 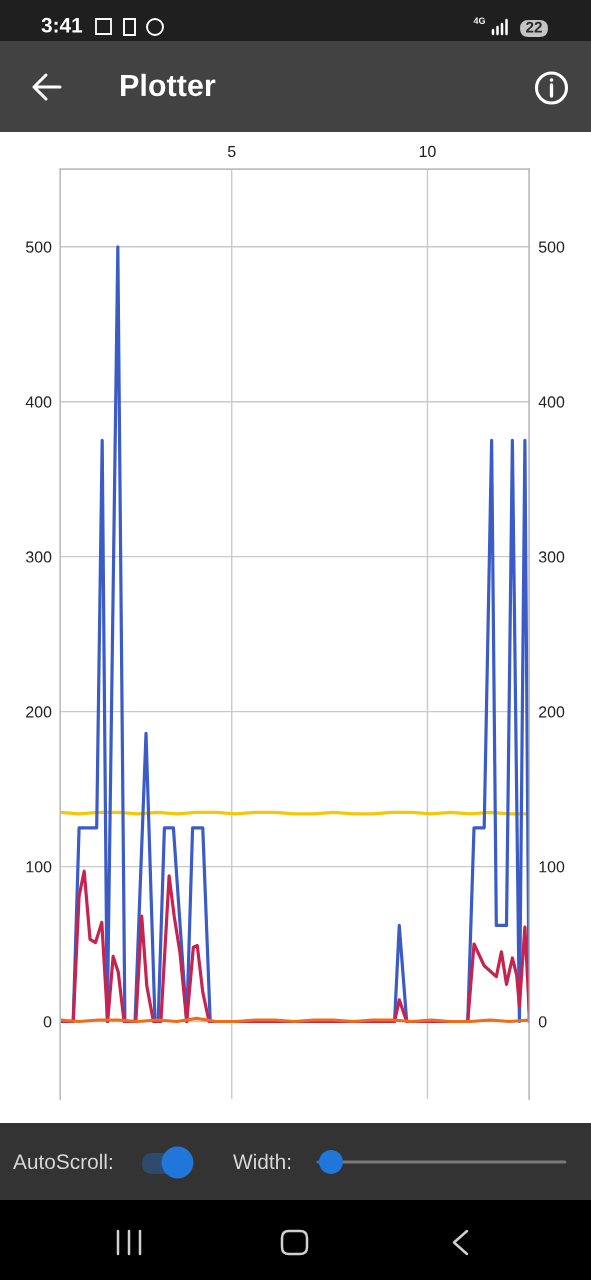 What do you see at coordinates (62, 1161) in the screenshot?
I see `text: AutoScroll:` at bounding box center [62, 1161].